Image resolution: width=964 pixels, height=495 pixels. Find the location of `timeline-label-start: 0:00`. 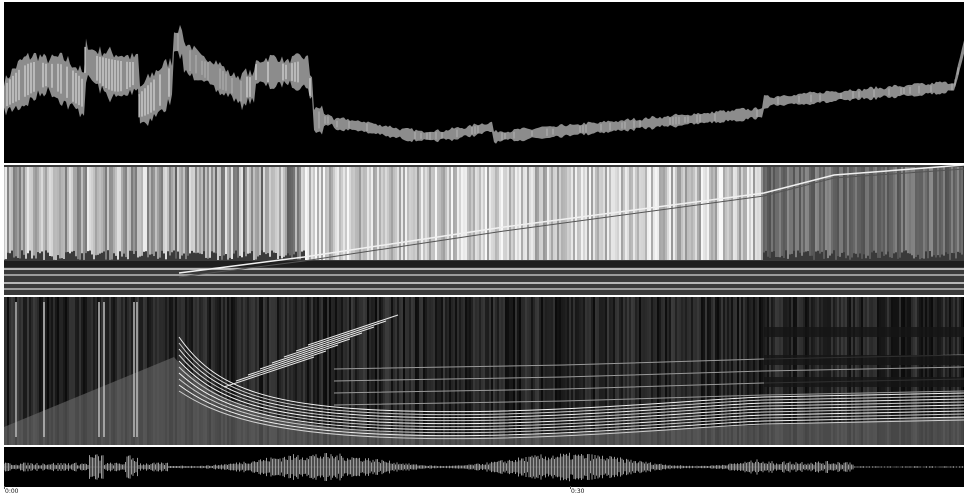

timeline-label-start: 0:00 is located at coordinates (12, 491).